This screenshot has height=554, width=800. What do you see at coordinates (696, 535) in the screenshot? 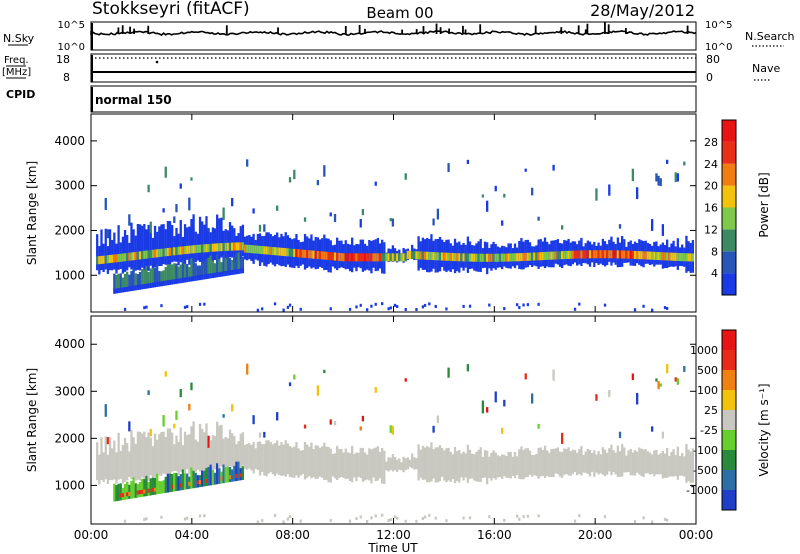
I see `x-tick-label: 00:00` at bounding box center [696, 535].